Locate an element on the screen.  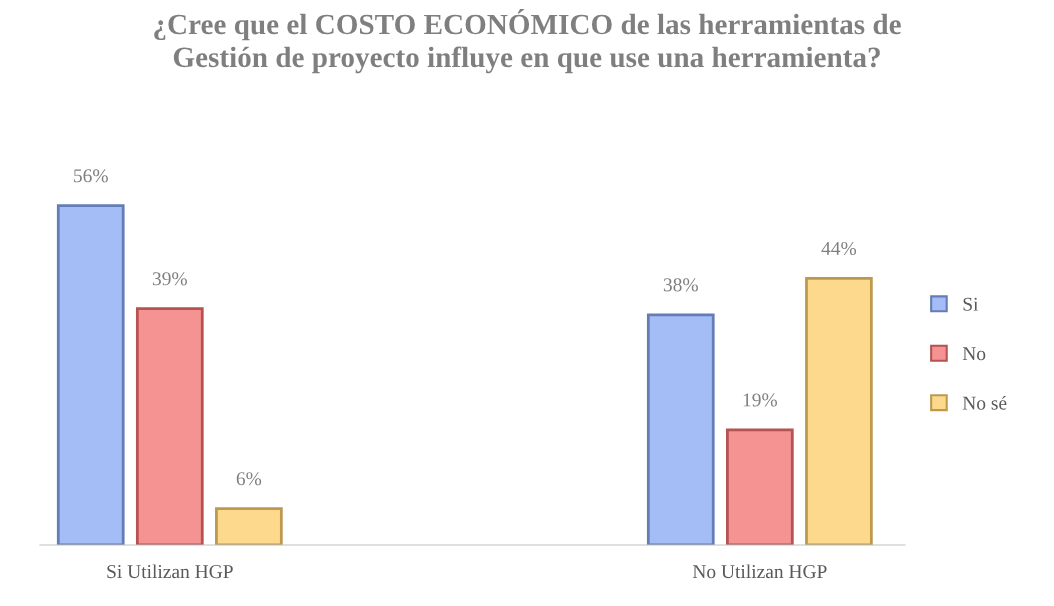
legend-label: Si is located at coordinates (971, 304).